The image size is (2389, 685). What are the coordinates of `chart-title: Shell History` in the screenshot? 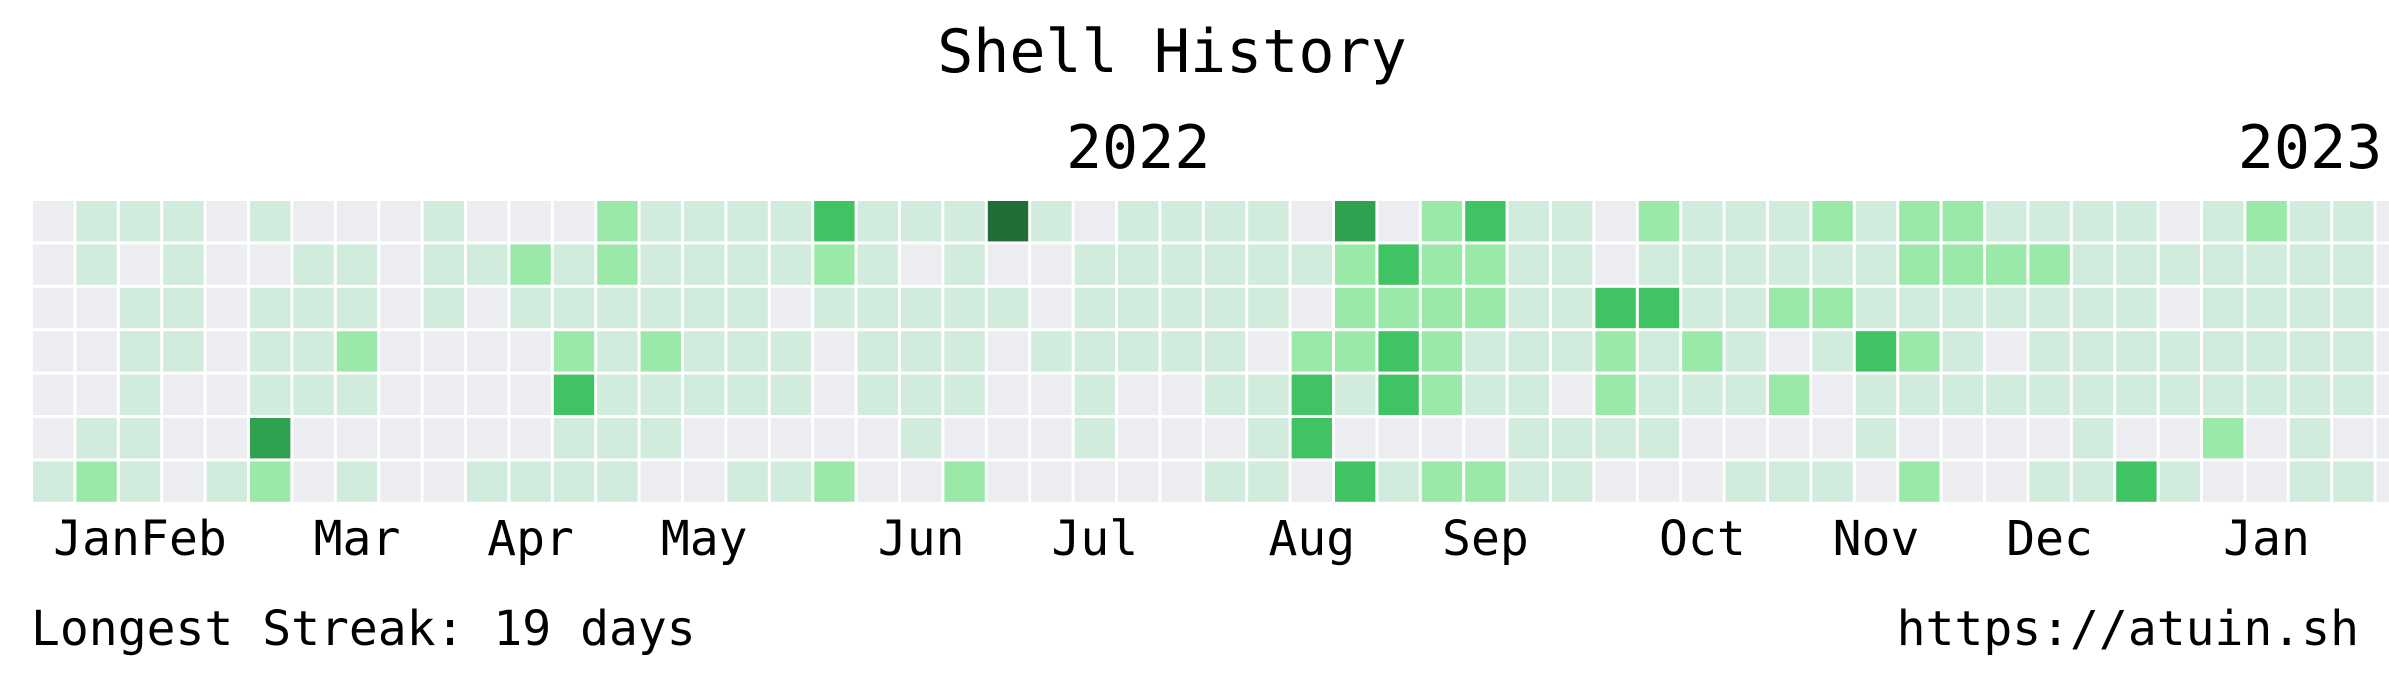 It's located at (1172, 52).